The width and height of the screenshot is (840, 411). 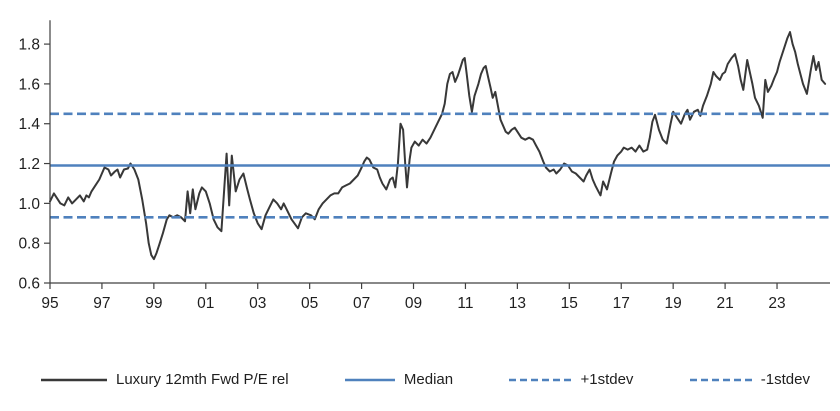 What do you see at coordinates (720, 380) in the screenshot?
I see `minus-1stdev-line-sample-icon` at bounding box center [720, 380].